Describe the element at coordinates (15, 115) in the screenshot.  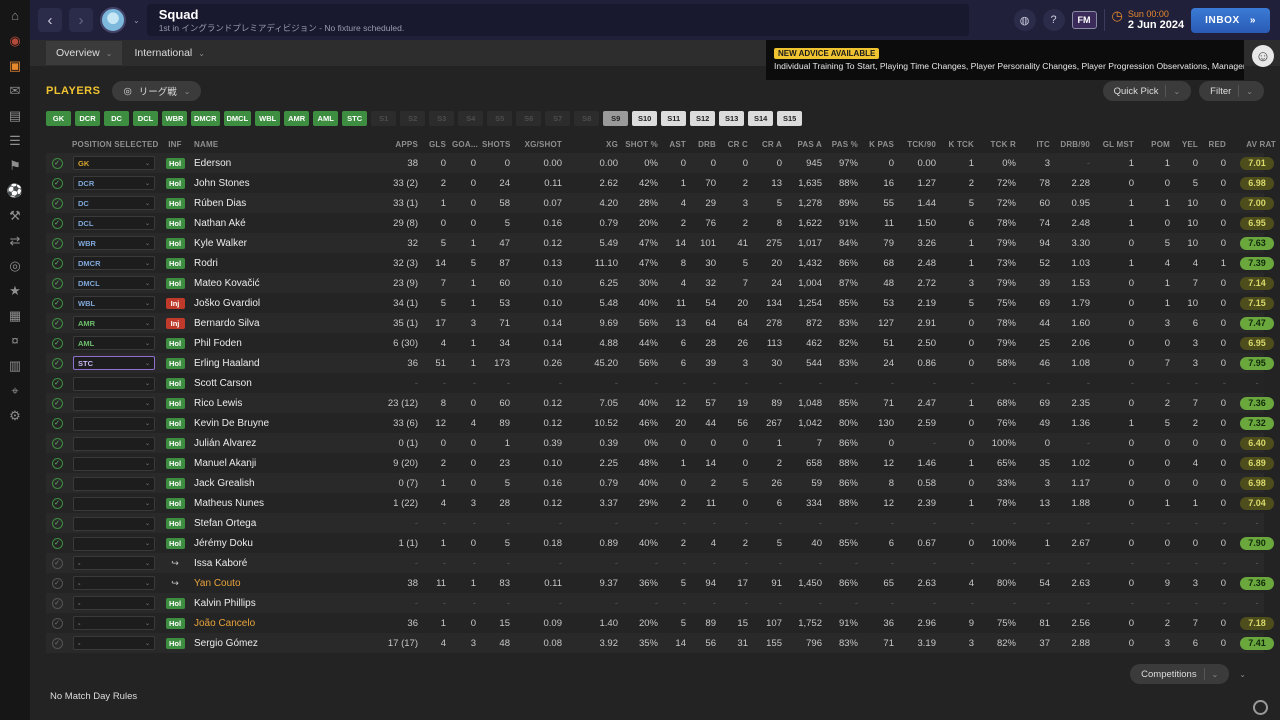
I see `news-icon: ▤` at that location.